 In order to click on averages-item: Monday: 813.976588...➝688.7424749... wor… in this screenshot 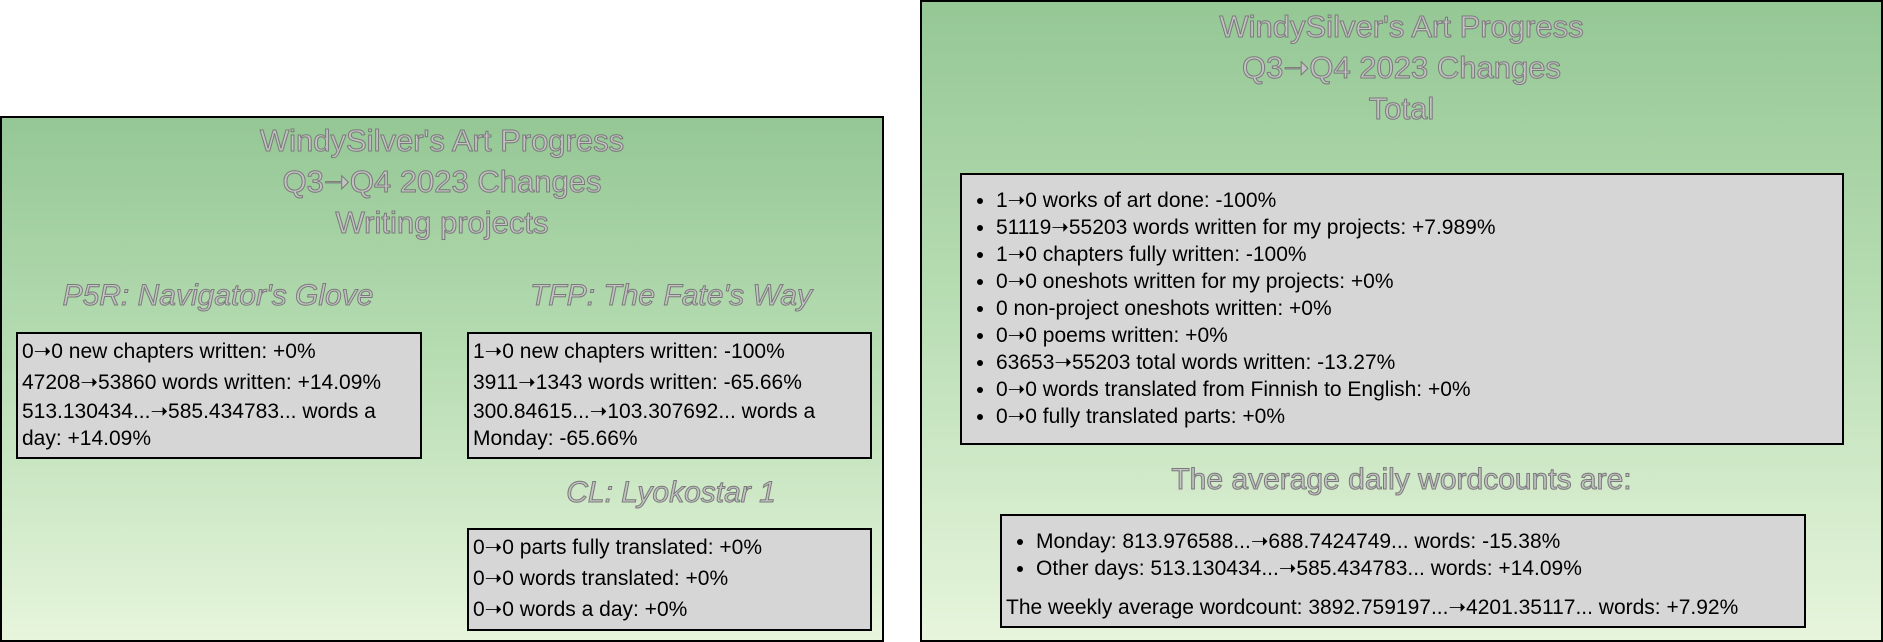, I will do `click(1420, 541)`.